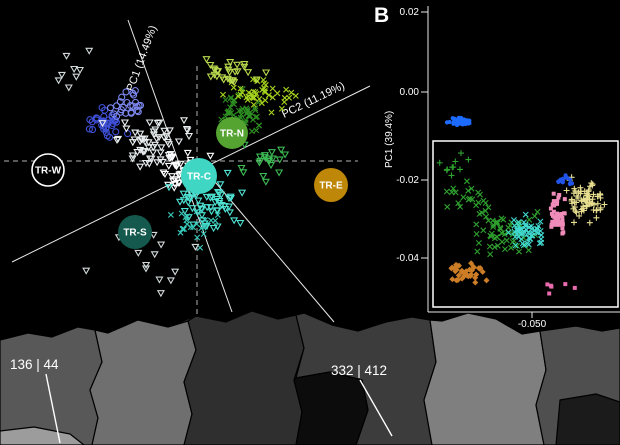 Image resolution: width=620 pixels, height=445 pixels. I want to click on group-badge-label: TR-N, so click(232, 134).